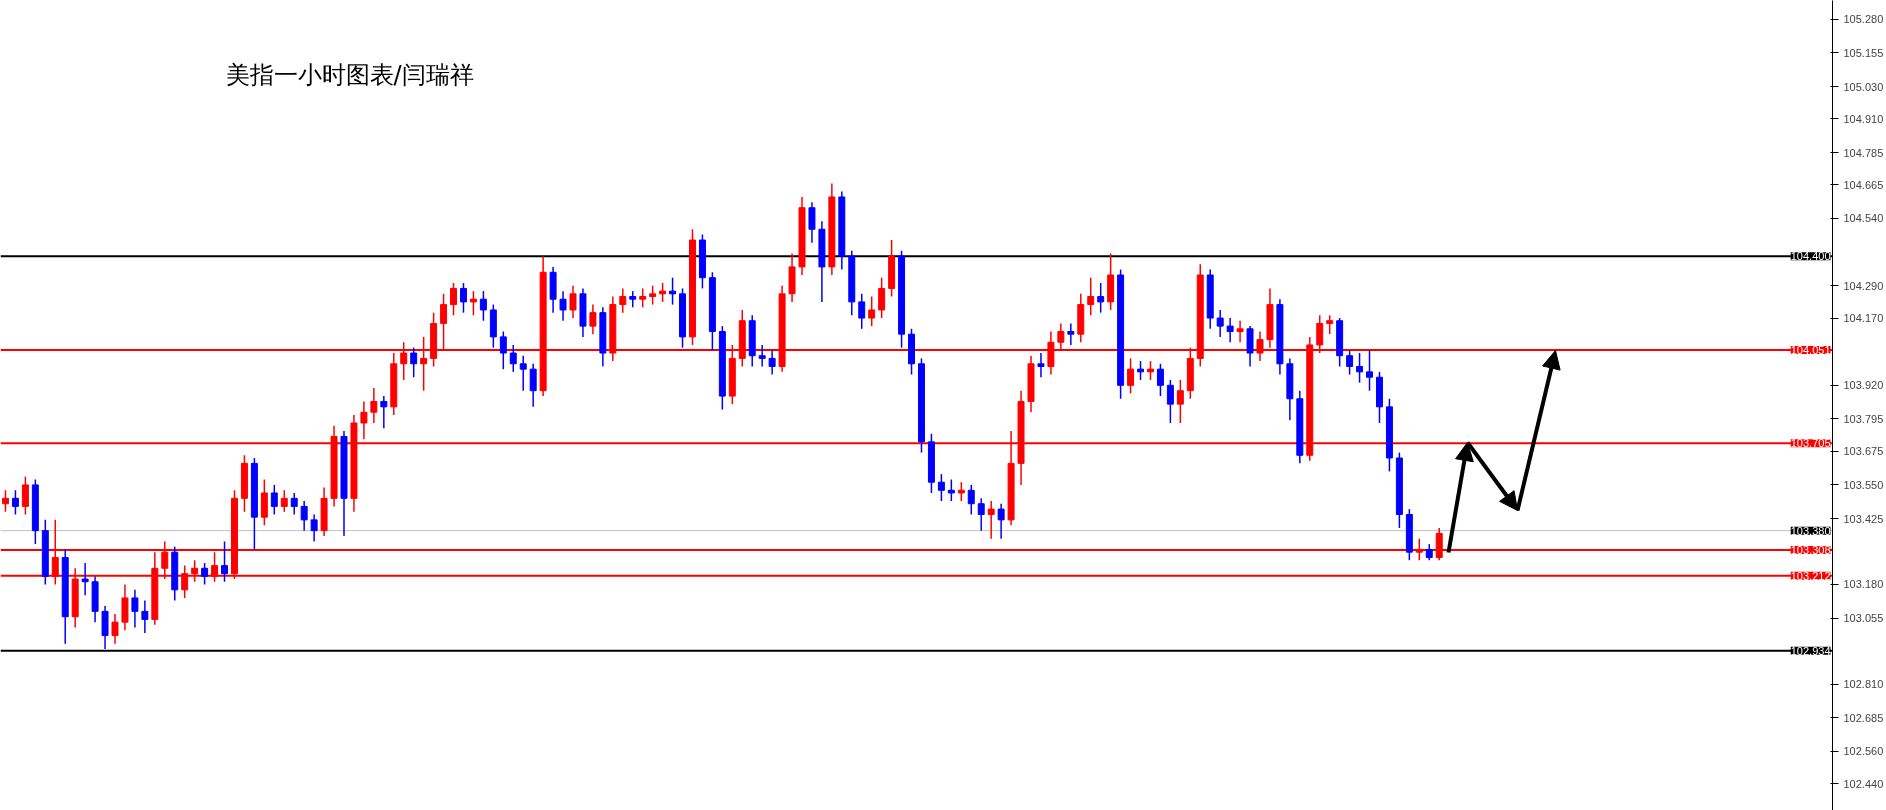 Image resolution: width=1886 pixels, height=810 pixels. What do you see at coordinates (1810, 575) in the screenshot?
I see `ref-line-label: 103.212` at bounding box center [1810, 575].